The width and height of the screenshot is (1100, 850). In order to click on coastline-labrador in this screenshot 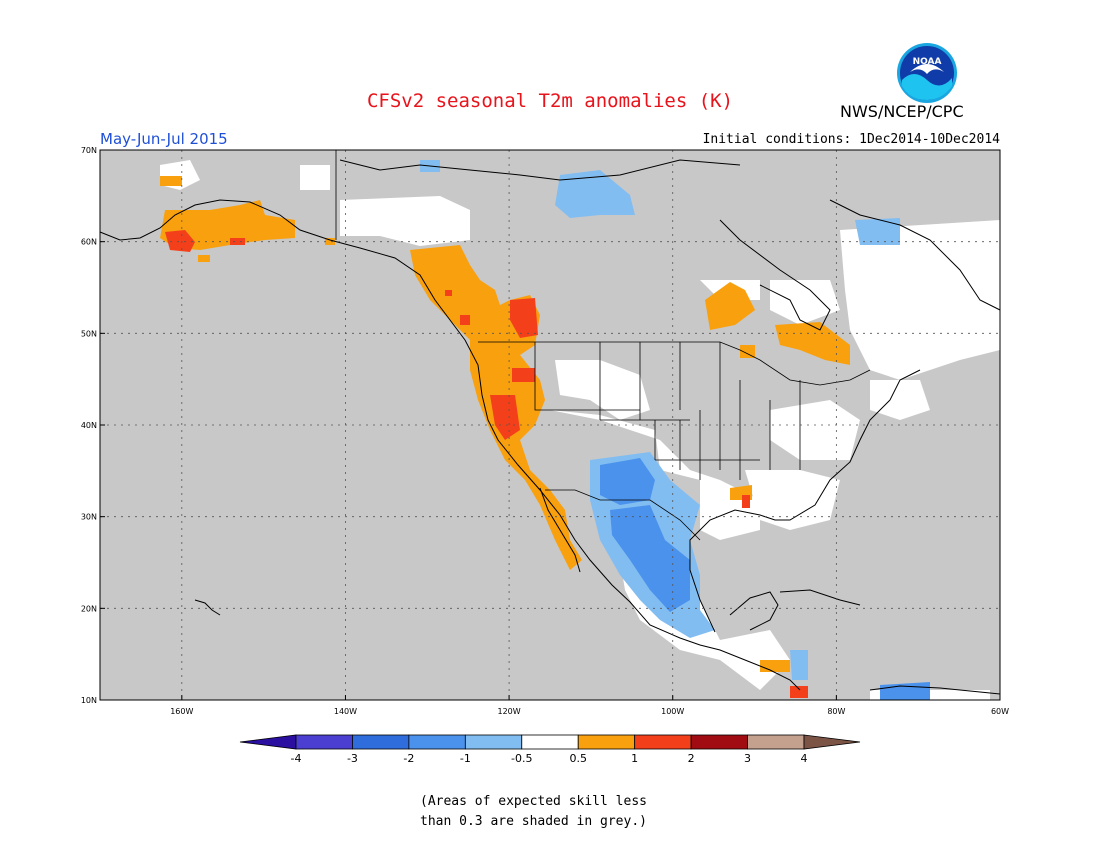, I will do `click(915, 255)`.